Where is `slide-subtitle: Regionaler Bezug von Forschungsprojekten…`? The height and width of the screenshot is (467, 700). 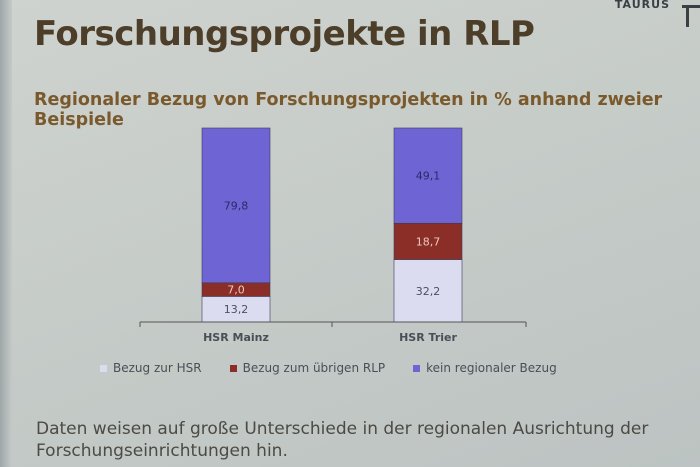
slide-subtitle: Regionaler Bezug von Forschungsprojekten… is located at coordinates (348, 110).